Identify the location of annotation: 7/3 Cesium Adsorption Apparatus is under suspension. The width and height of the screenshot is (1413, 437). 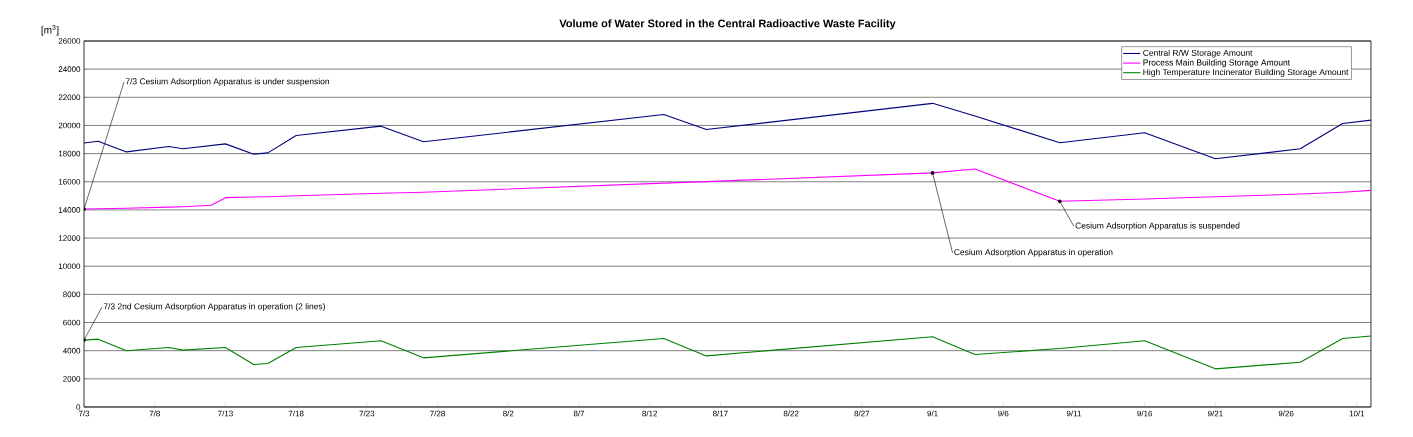
(227, 82).